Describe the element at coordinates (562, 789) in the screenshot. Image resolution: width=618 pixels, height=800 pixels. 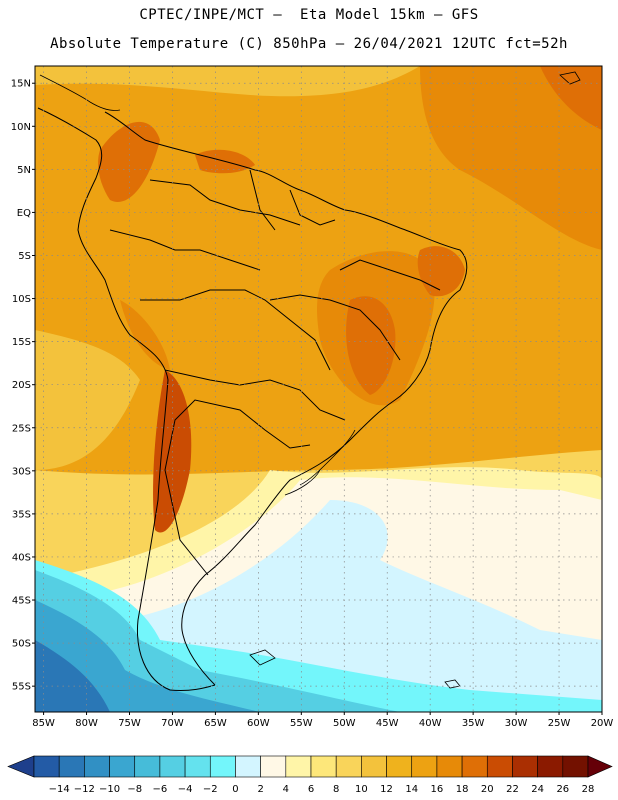
I see `colorbar-label: 26` at that location.